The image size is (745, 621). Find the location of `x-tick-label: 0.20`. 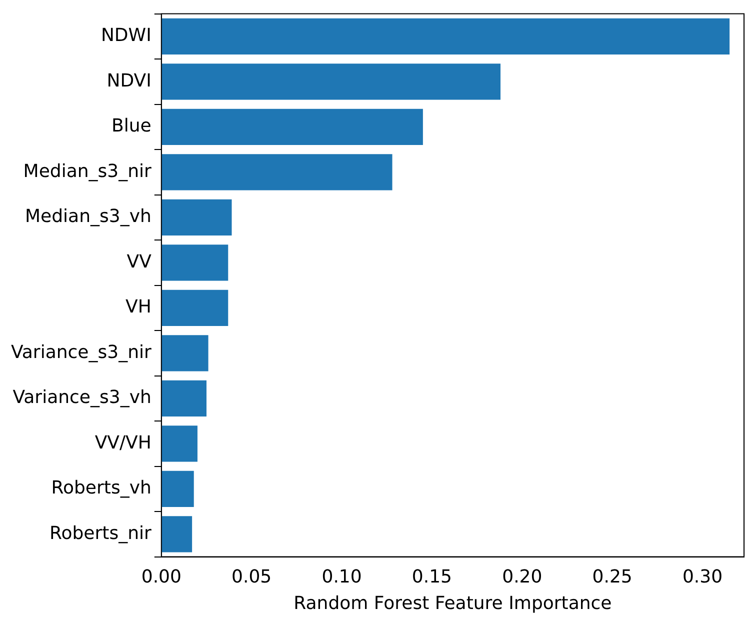

x-tick-label: 0.20 is located at coordinates (522, 577).